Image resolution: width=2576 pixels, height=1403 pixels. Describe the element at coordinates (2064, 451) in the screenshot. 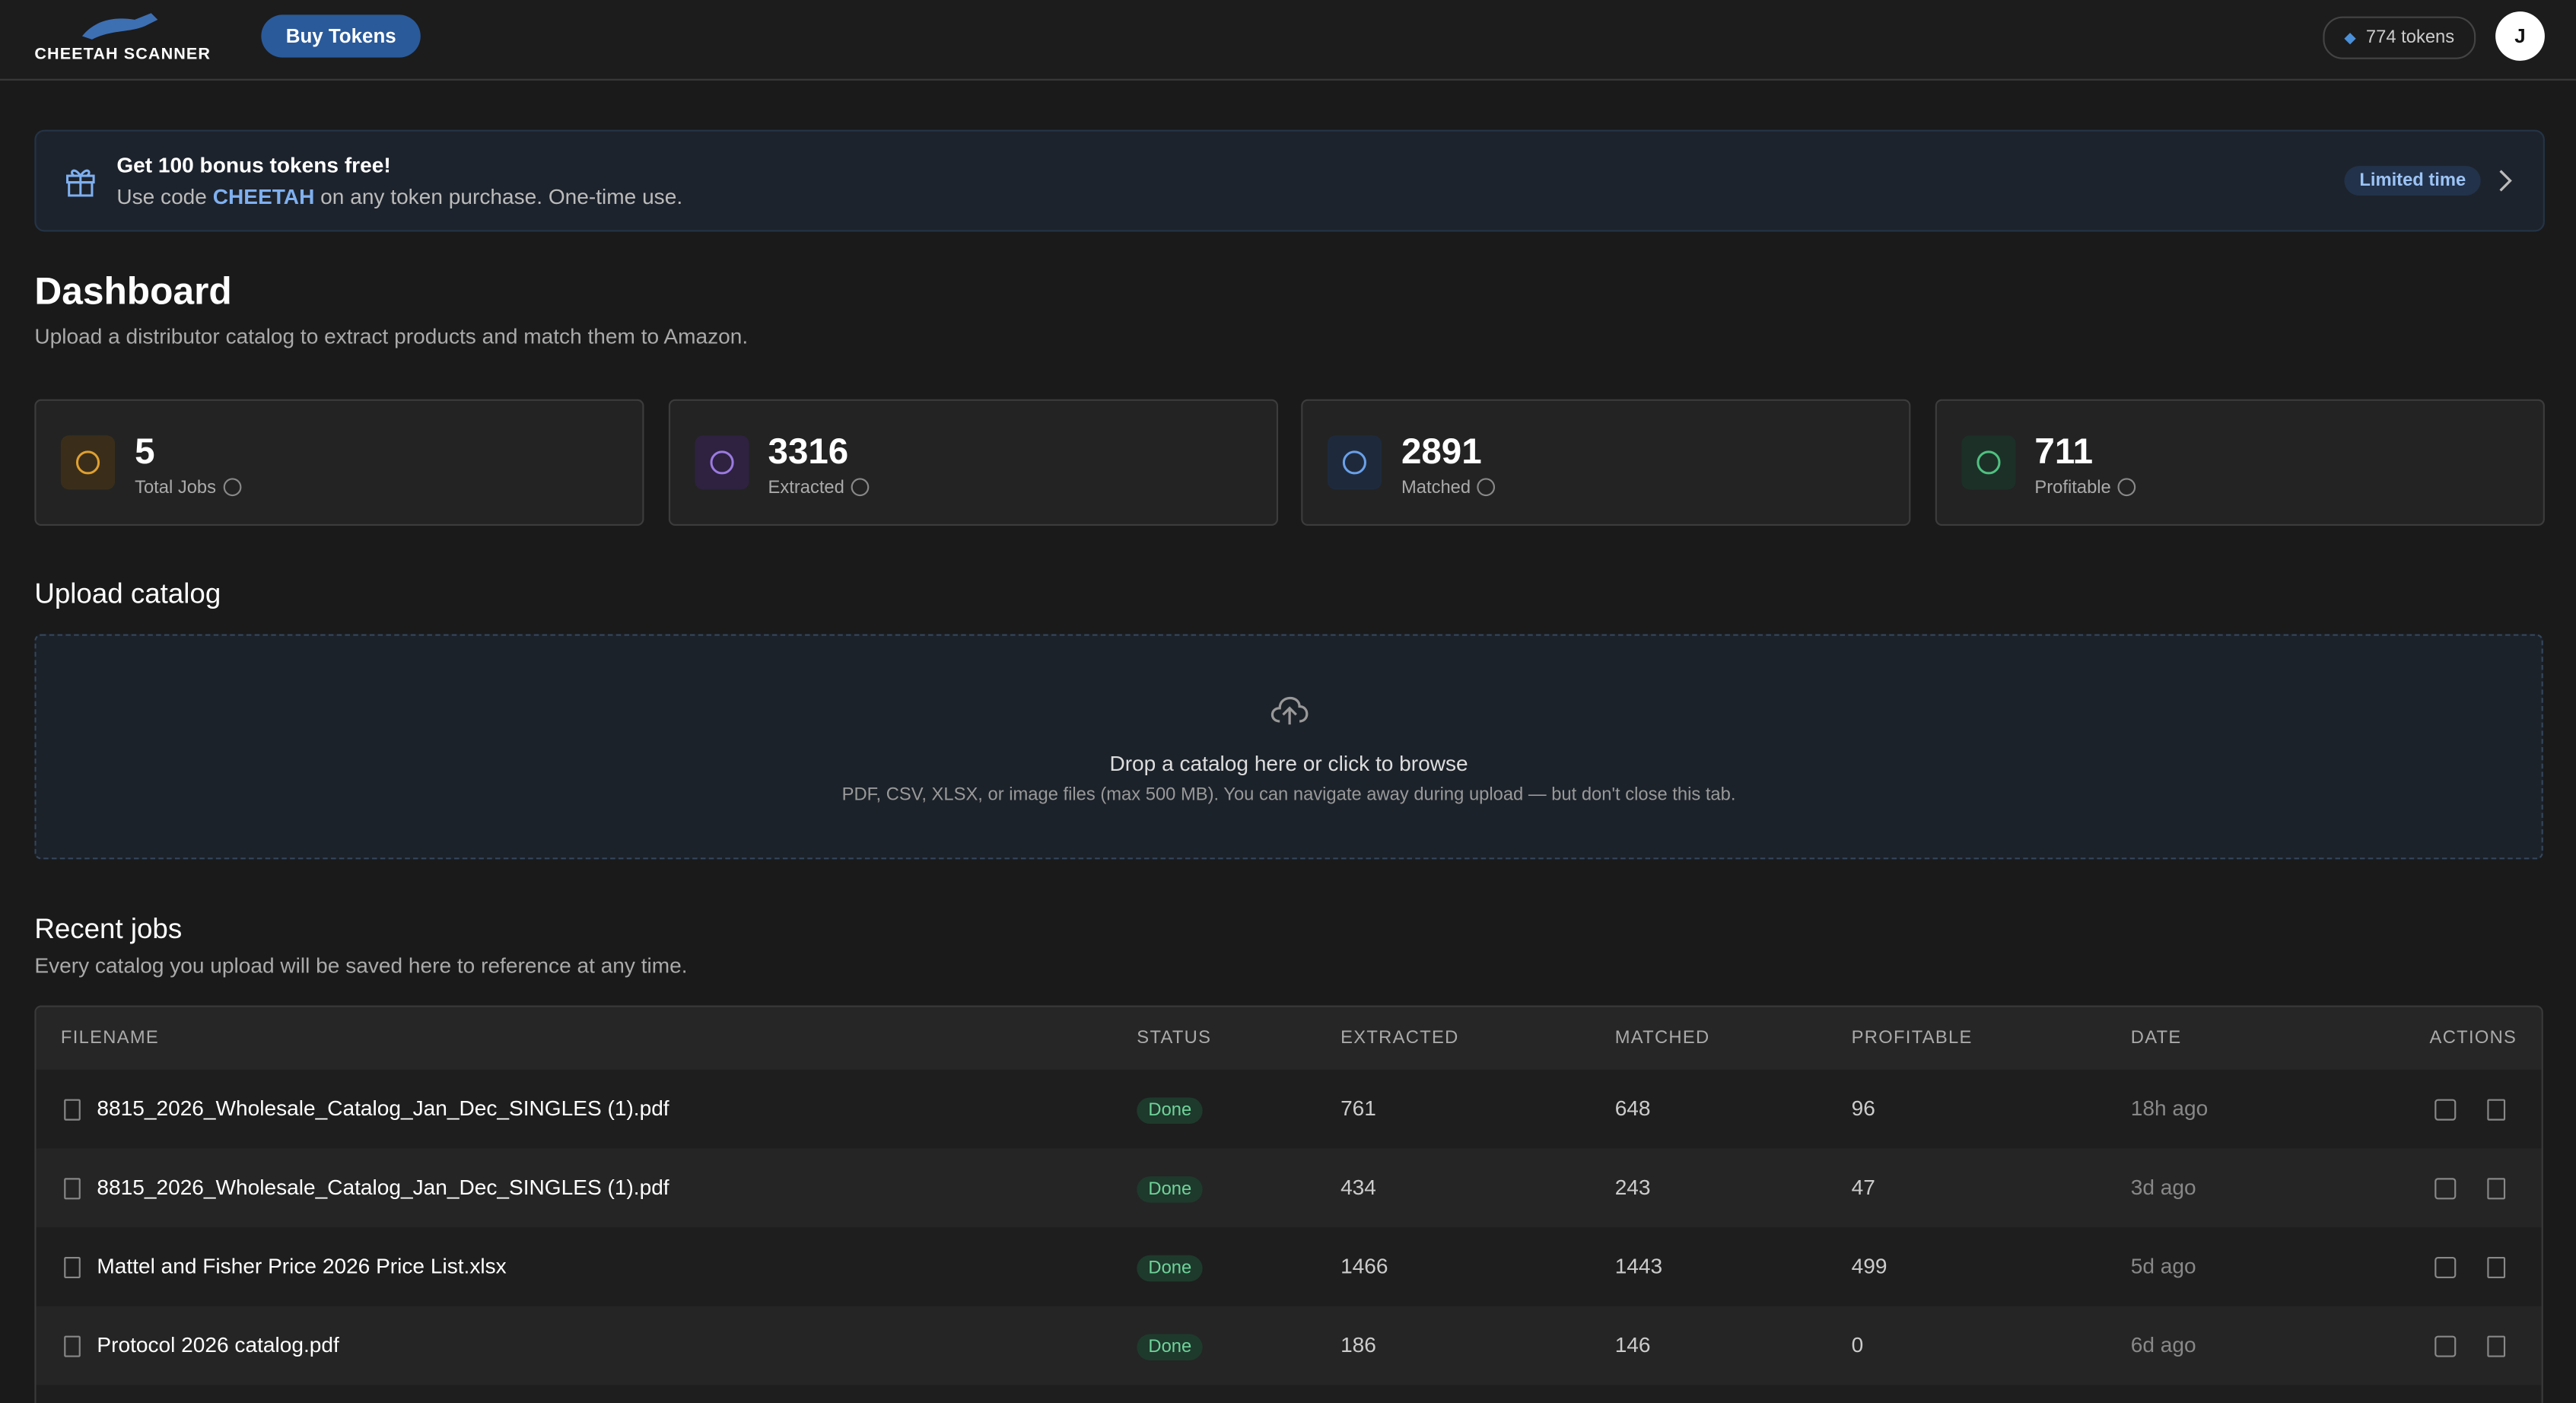

I see `stat-value: 711` at that location.